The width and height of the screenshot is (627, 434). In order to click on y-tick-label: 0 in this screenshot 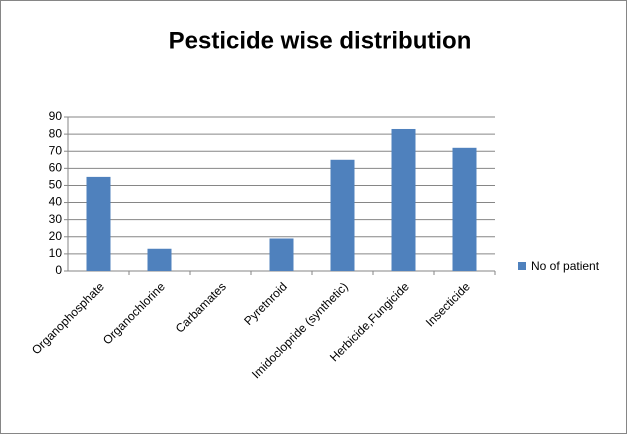, I will do `click(58, 270)`.